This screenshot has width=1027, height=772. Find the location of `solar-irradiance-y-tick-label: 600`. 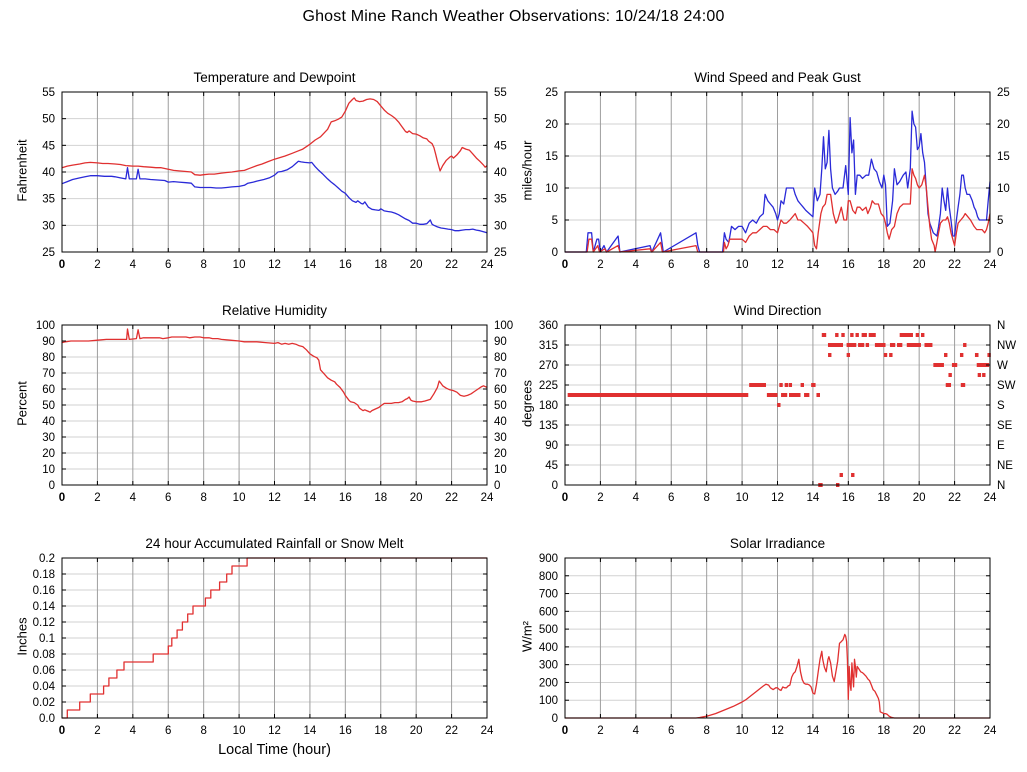

solar-irradiance-y-tick-label: 600 is located at coordinates (548, 612).